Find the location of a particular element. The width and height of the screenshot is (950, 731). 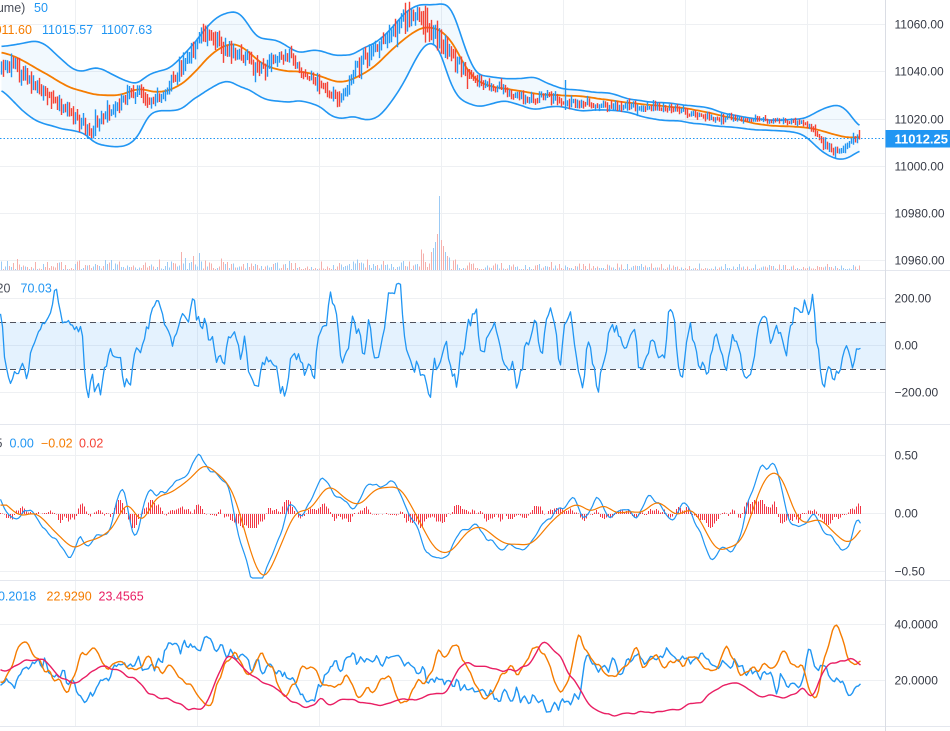

svg-text: −0.50 is located at coordinates (910, 572).